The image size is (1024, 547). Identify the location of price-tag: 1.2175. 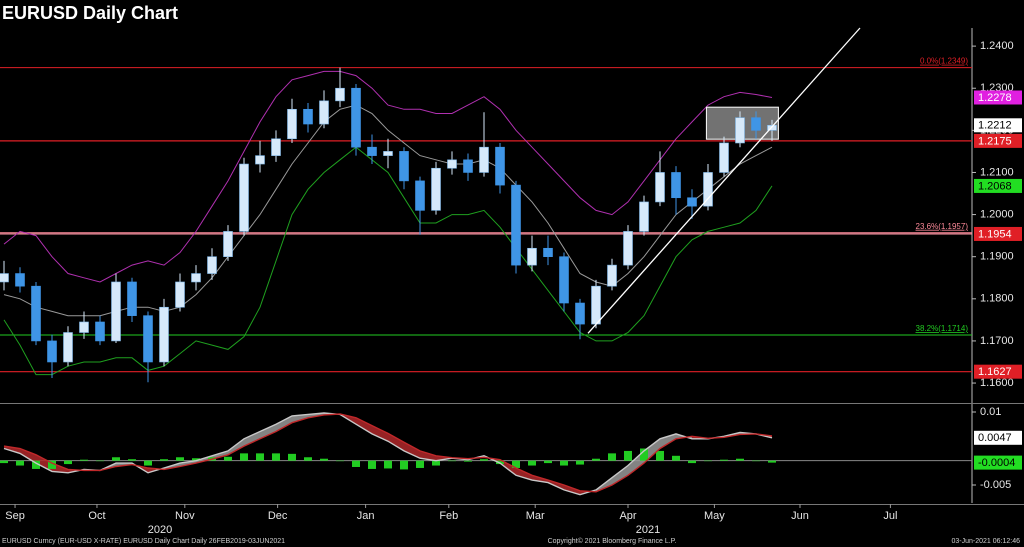
(995, 141).